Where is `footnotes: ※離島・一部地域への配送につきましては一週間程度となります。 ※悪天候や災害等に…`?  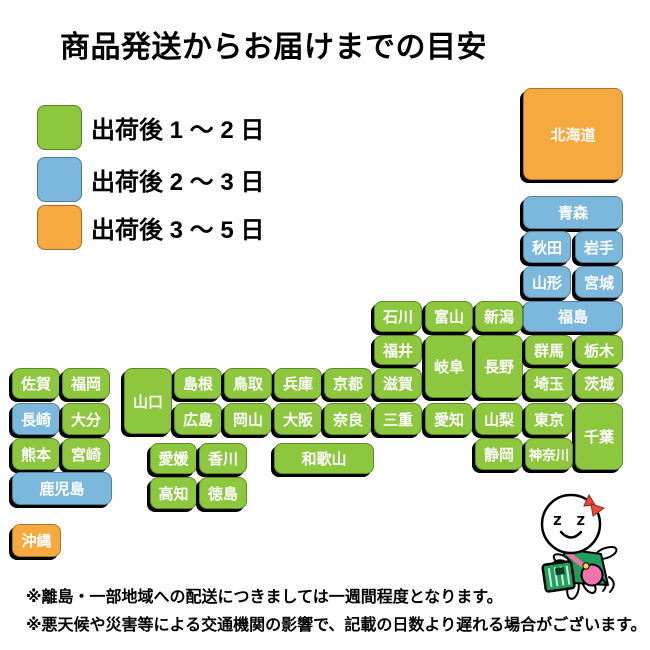
footnotes: ※離島・一部地域への配送につきましては一週間程度となります。 ※悪天候や災害等に… is located at coordinates (336, 612).